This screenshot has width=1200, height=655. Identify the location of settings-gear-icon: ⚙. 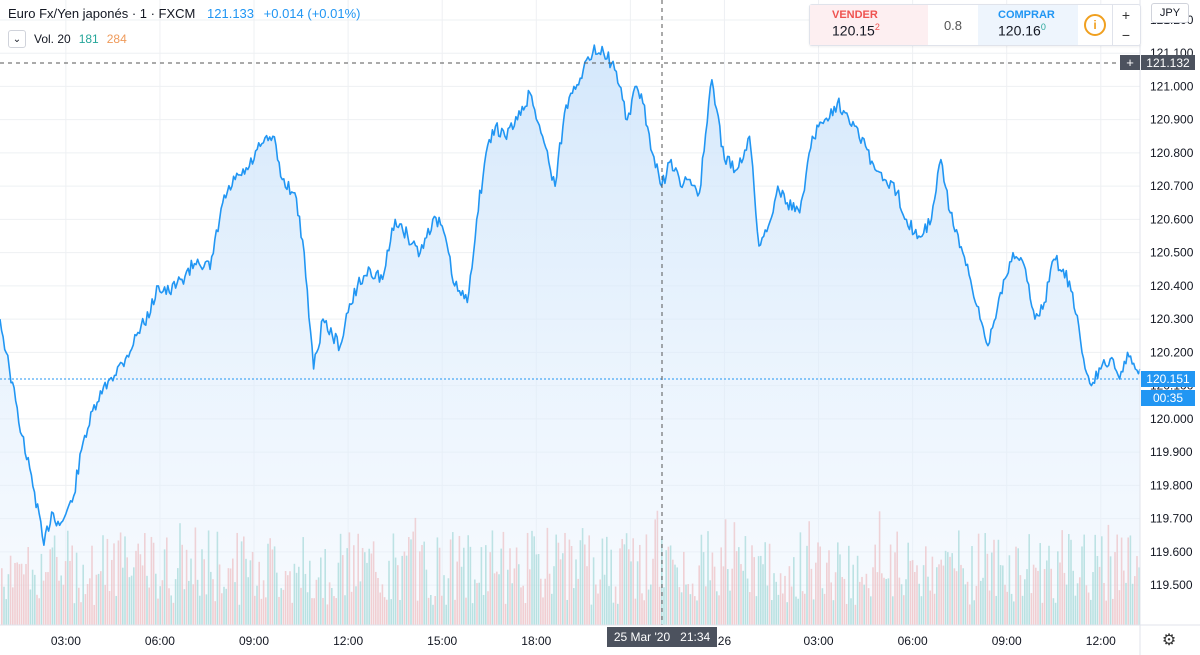
(1169, 640).